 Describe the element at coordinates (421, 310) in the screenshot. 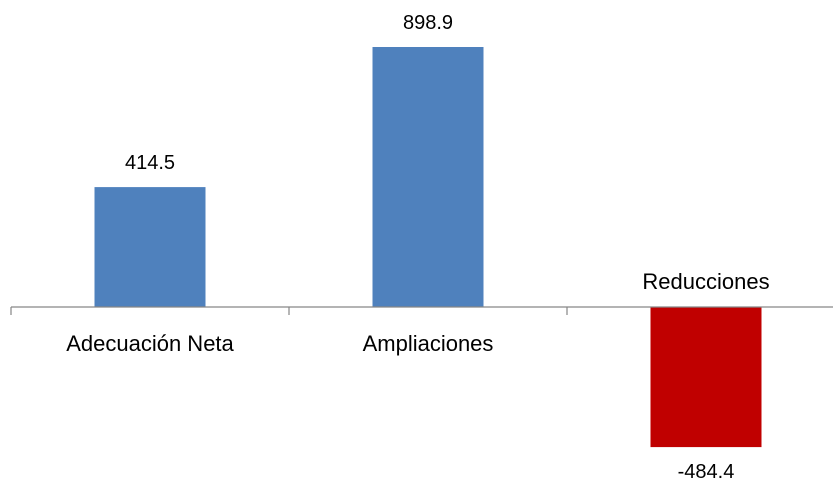

I see `category-axis` at that location.